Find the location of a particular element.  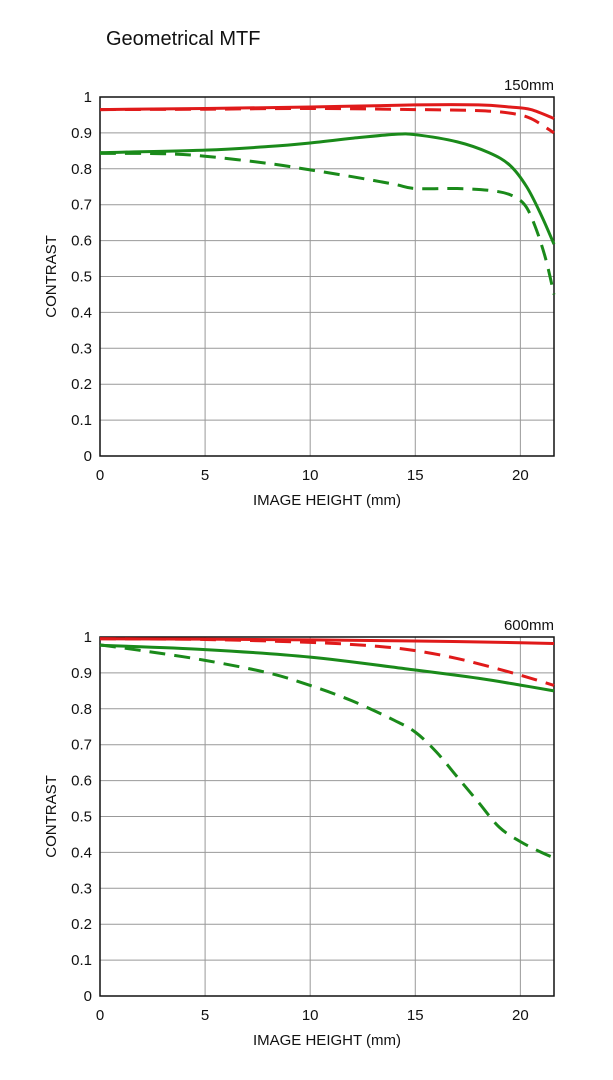

focal-length-label: 150mm is located at coordinates (529, 85).